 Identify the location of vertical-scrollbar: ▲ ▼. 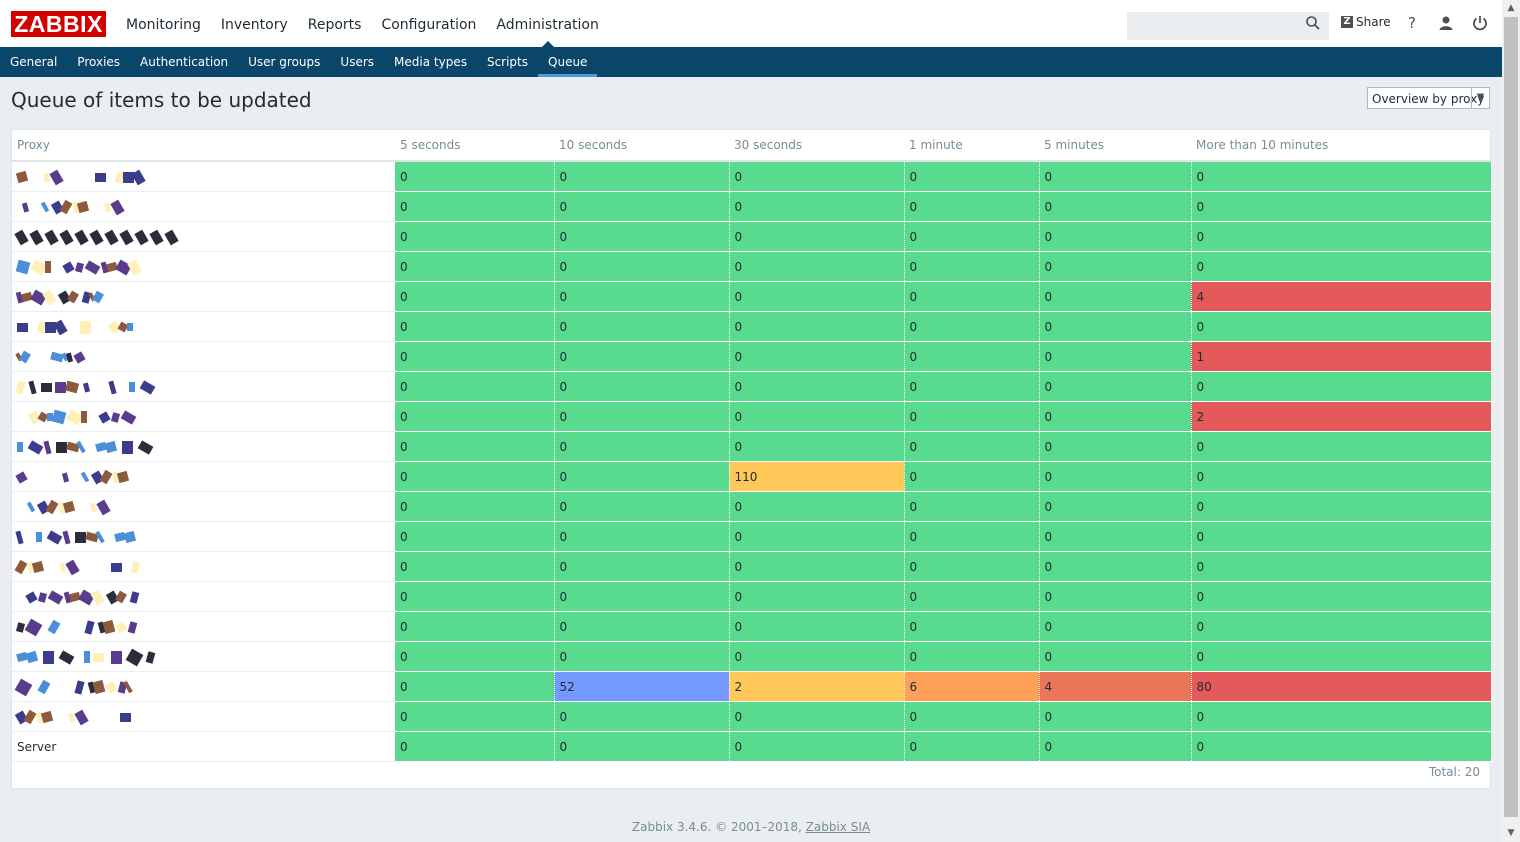
(1511, 421).